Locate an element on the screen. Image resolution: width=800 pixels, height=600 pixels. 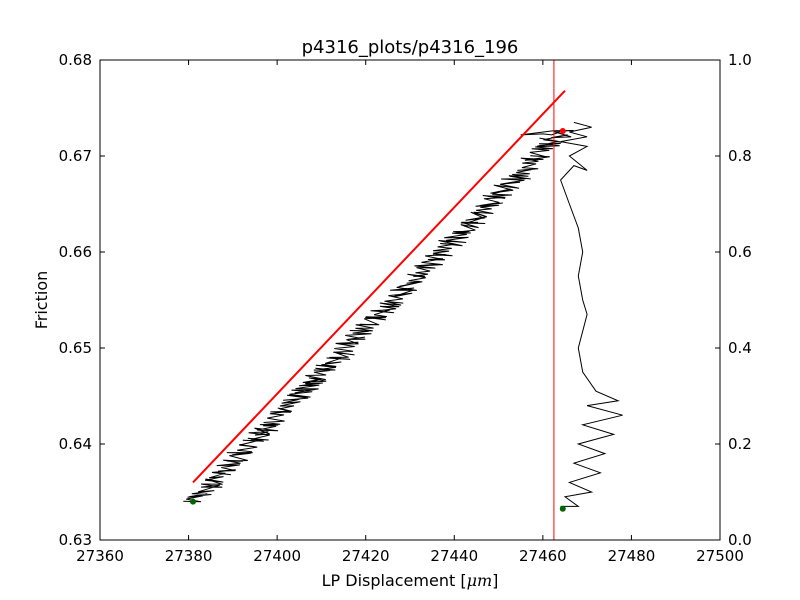
start-marker is located at coordinates (193, 501).